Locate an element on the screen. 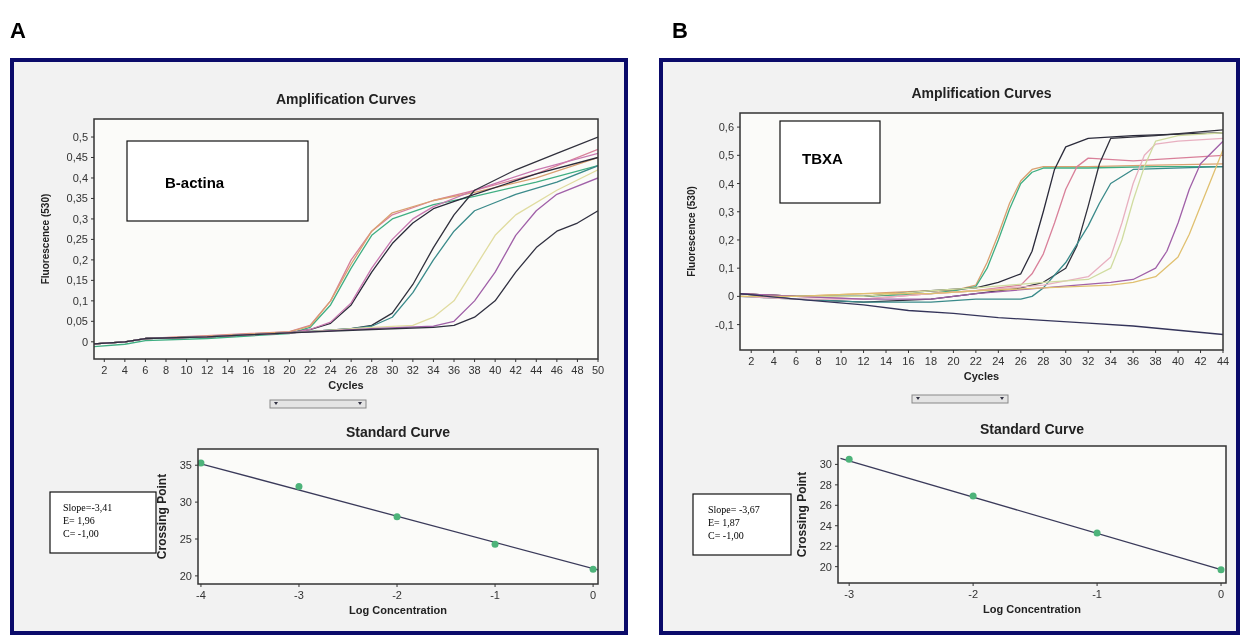 The height and width of the screenshot is (635, 1242). text: E= 1,96 is located at coordinates (79, 520).